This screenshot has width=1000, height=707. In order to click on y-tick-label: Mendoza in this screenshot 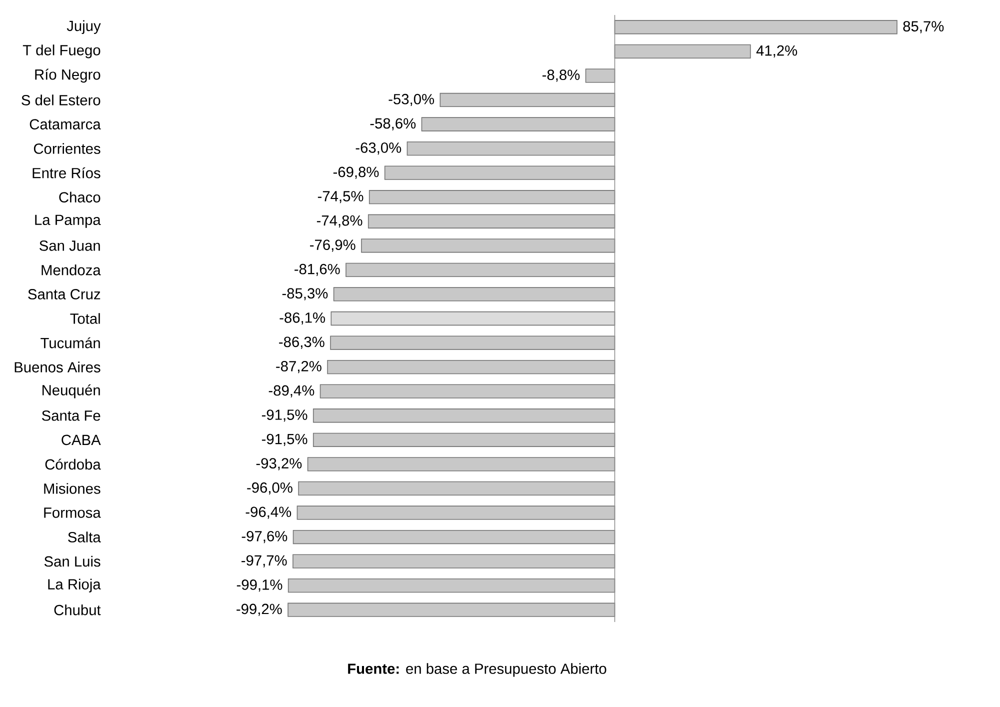, I will do `click(71, 270)`.